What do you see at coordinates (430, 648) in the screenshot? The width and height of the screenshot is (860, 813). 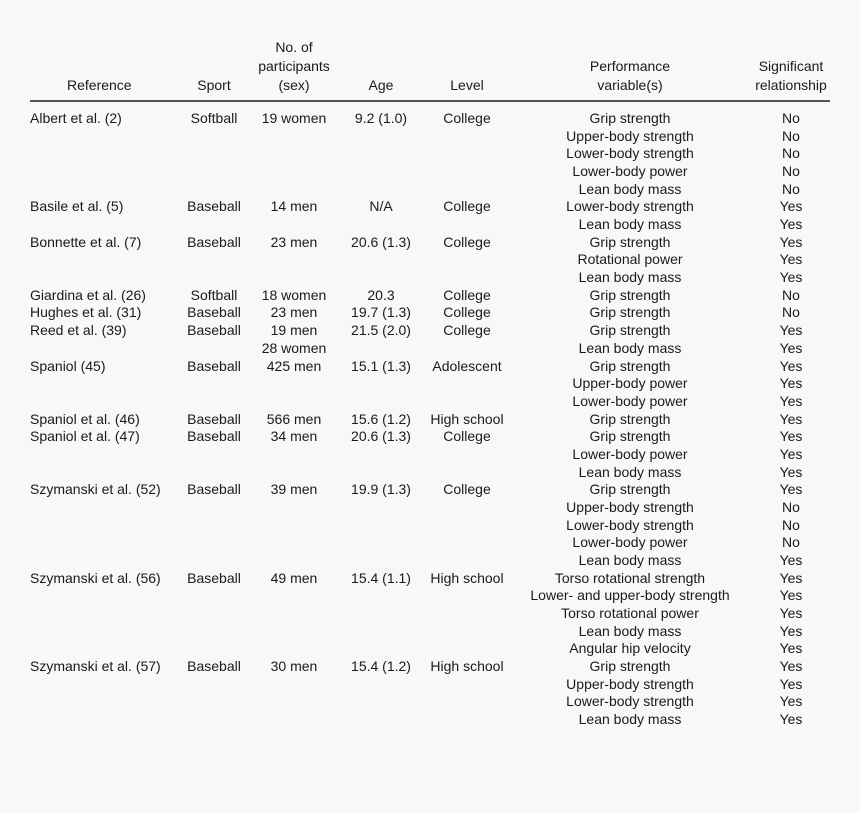 I see `table-row: Angular hip velocity Yes` at bounding box center [430, 648].